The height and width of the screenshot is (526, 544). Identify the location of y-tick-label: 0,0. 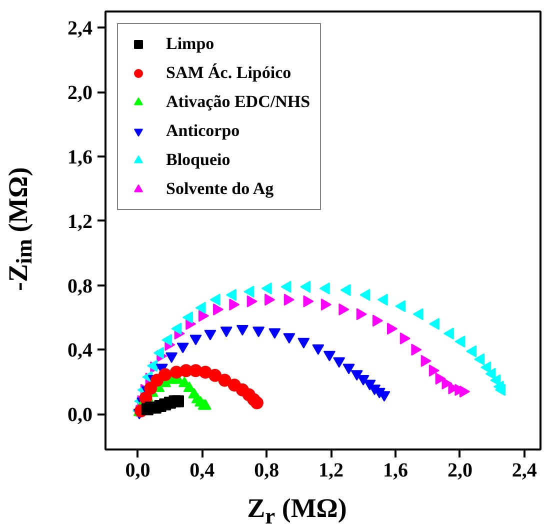
(80, 415).